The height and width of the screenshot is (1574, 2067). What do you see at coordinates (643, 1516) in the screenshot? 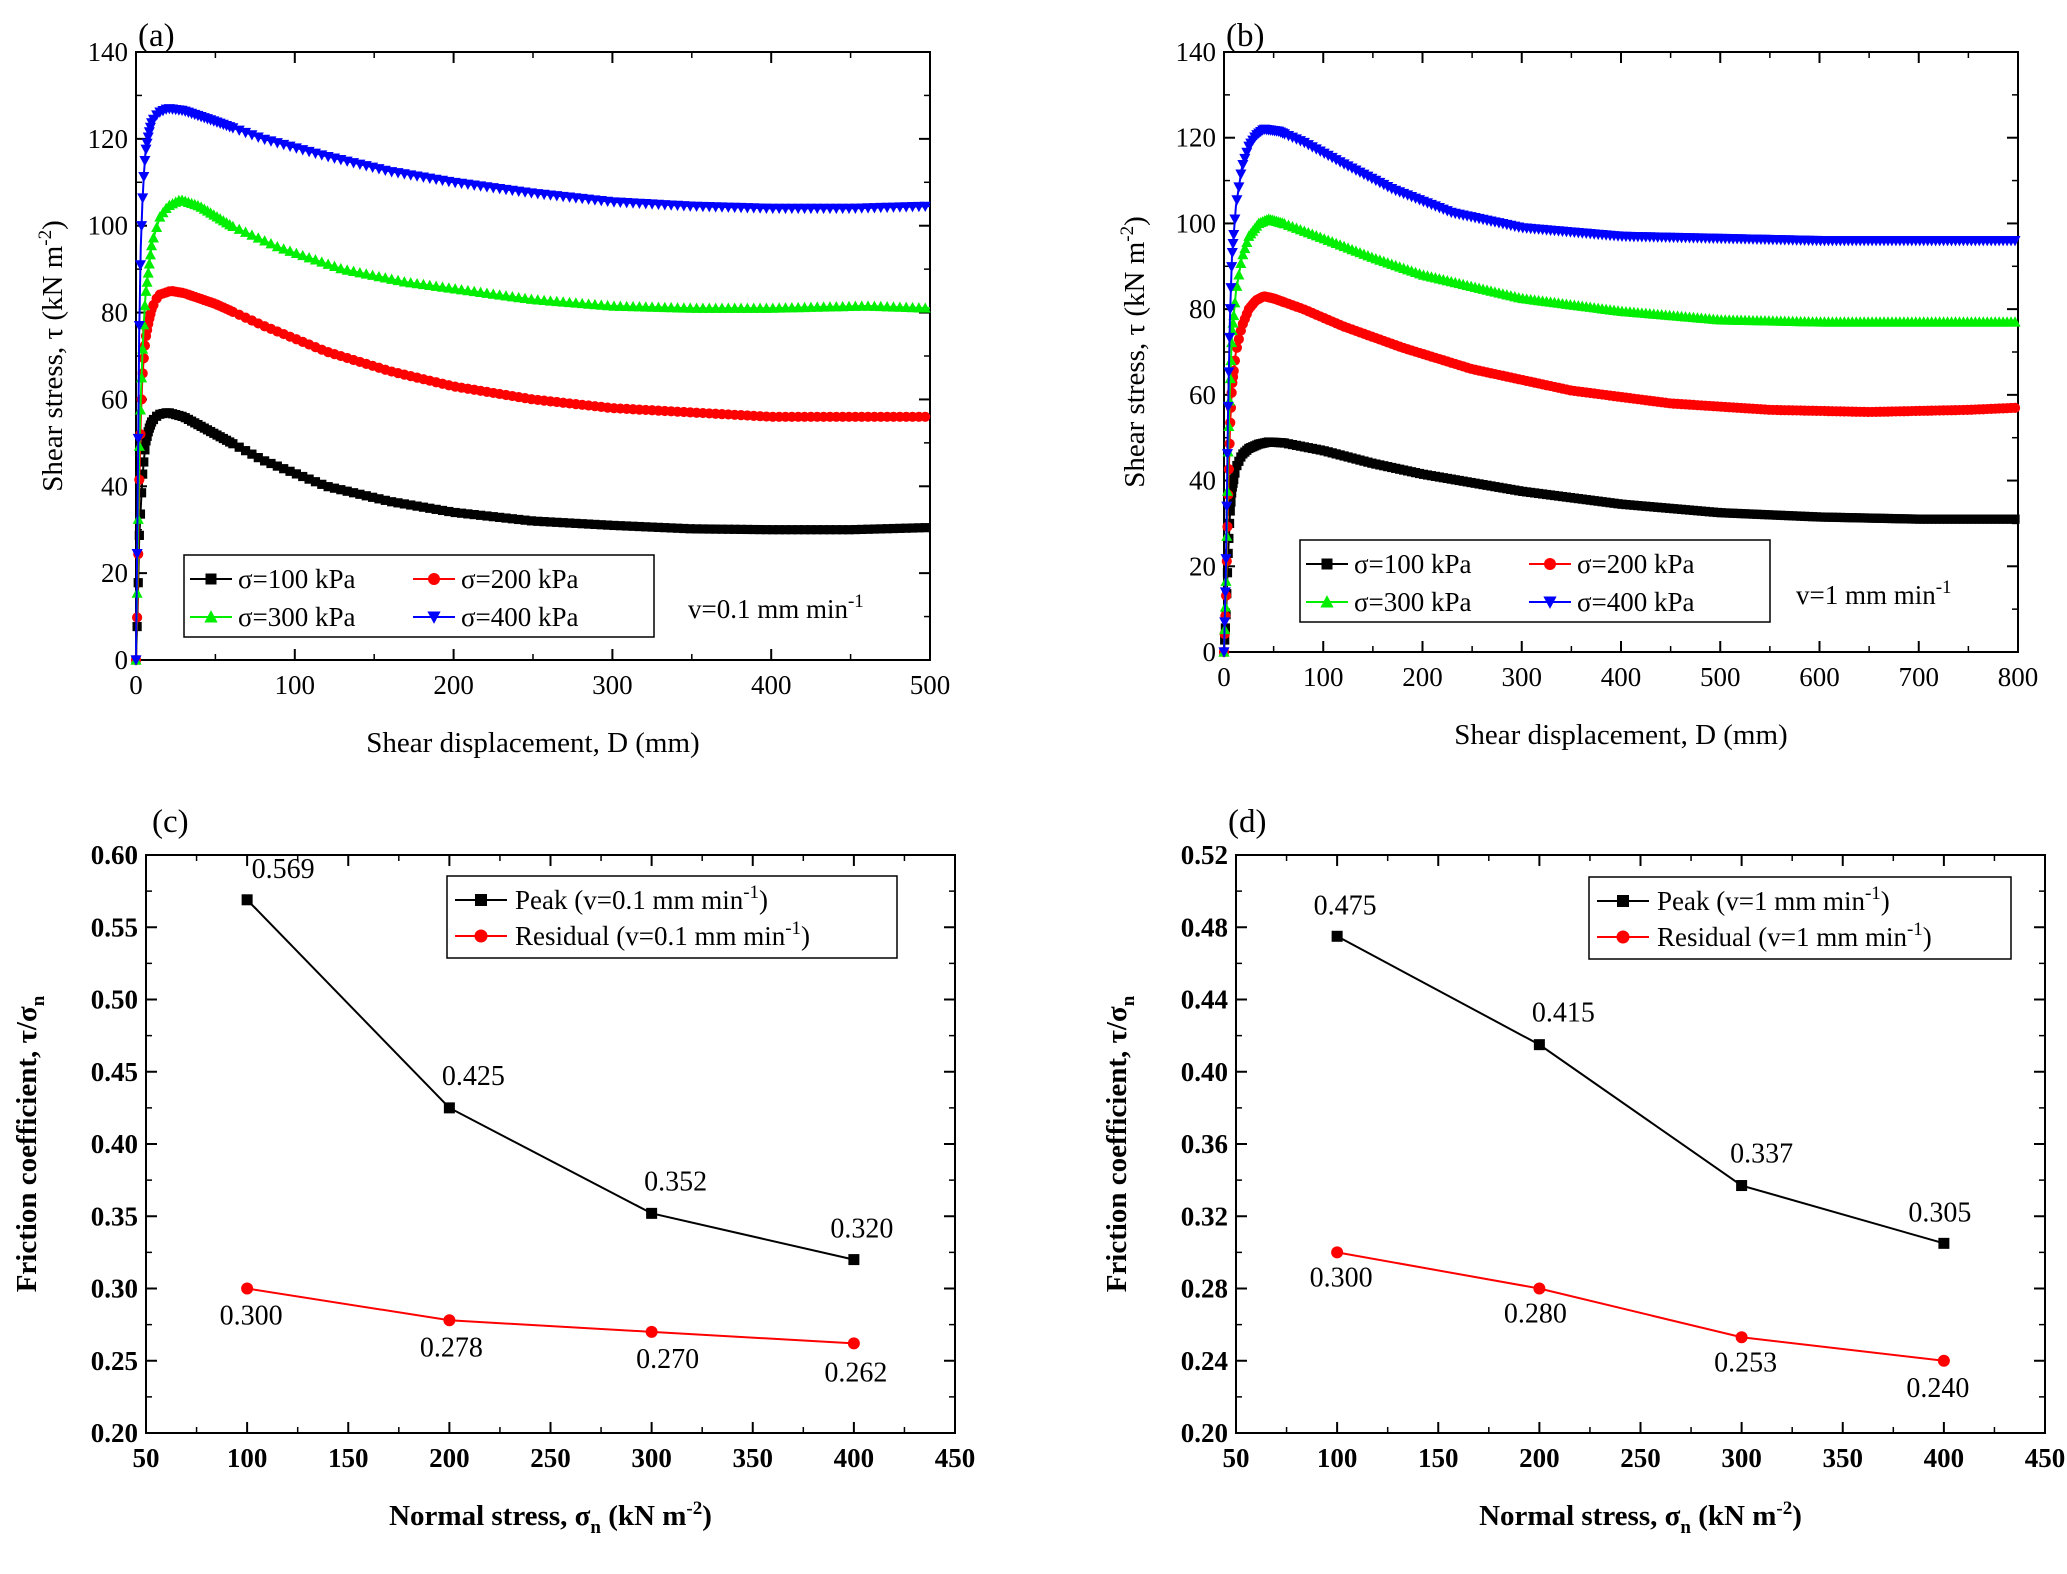
I see `x-axis-title-part: (kN m` at bounding box center [643, 1516].